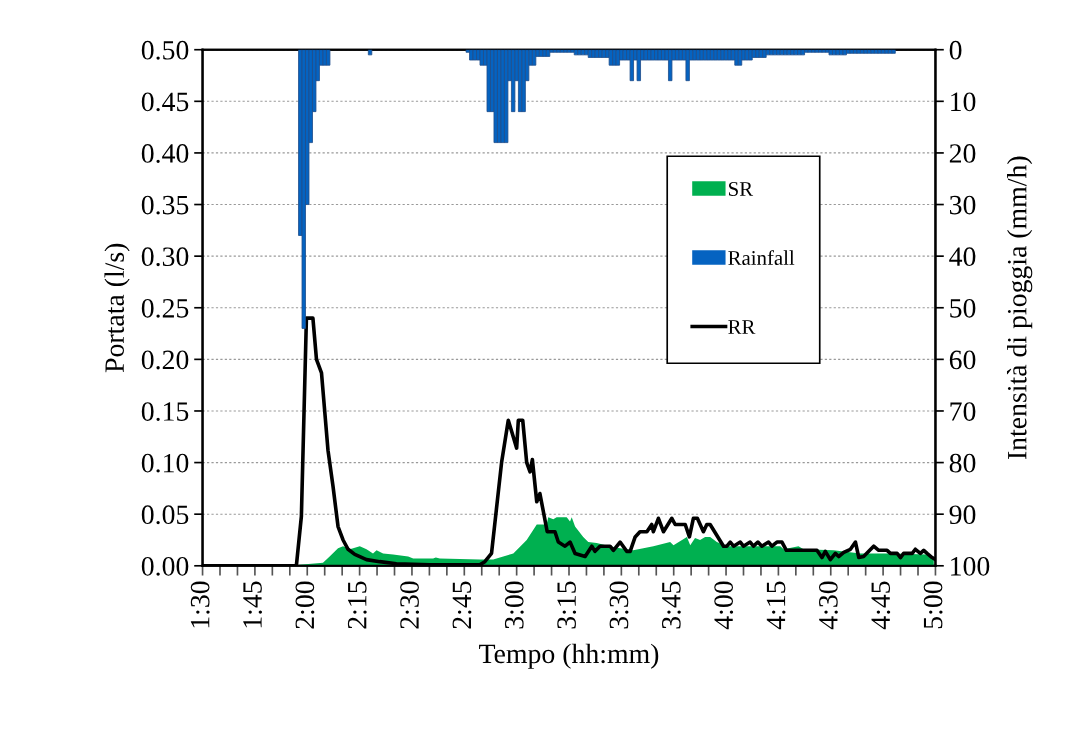  I want to click on y2-tick-label: 0, so click(955, 50).